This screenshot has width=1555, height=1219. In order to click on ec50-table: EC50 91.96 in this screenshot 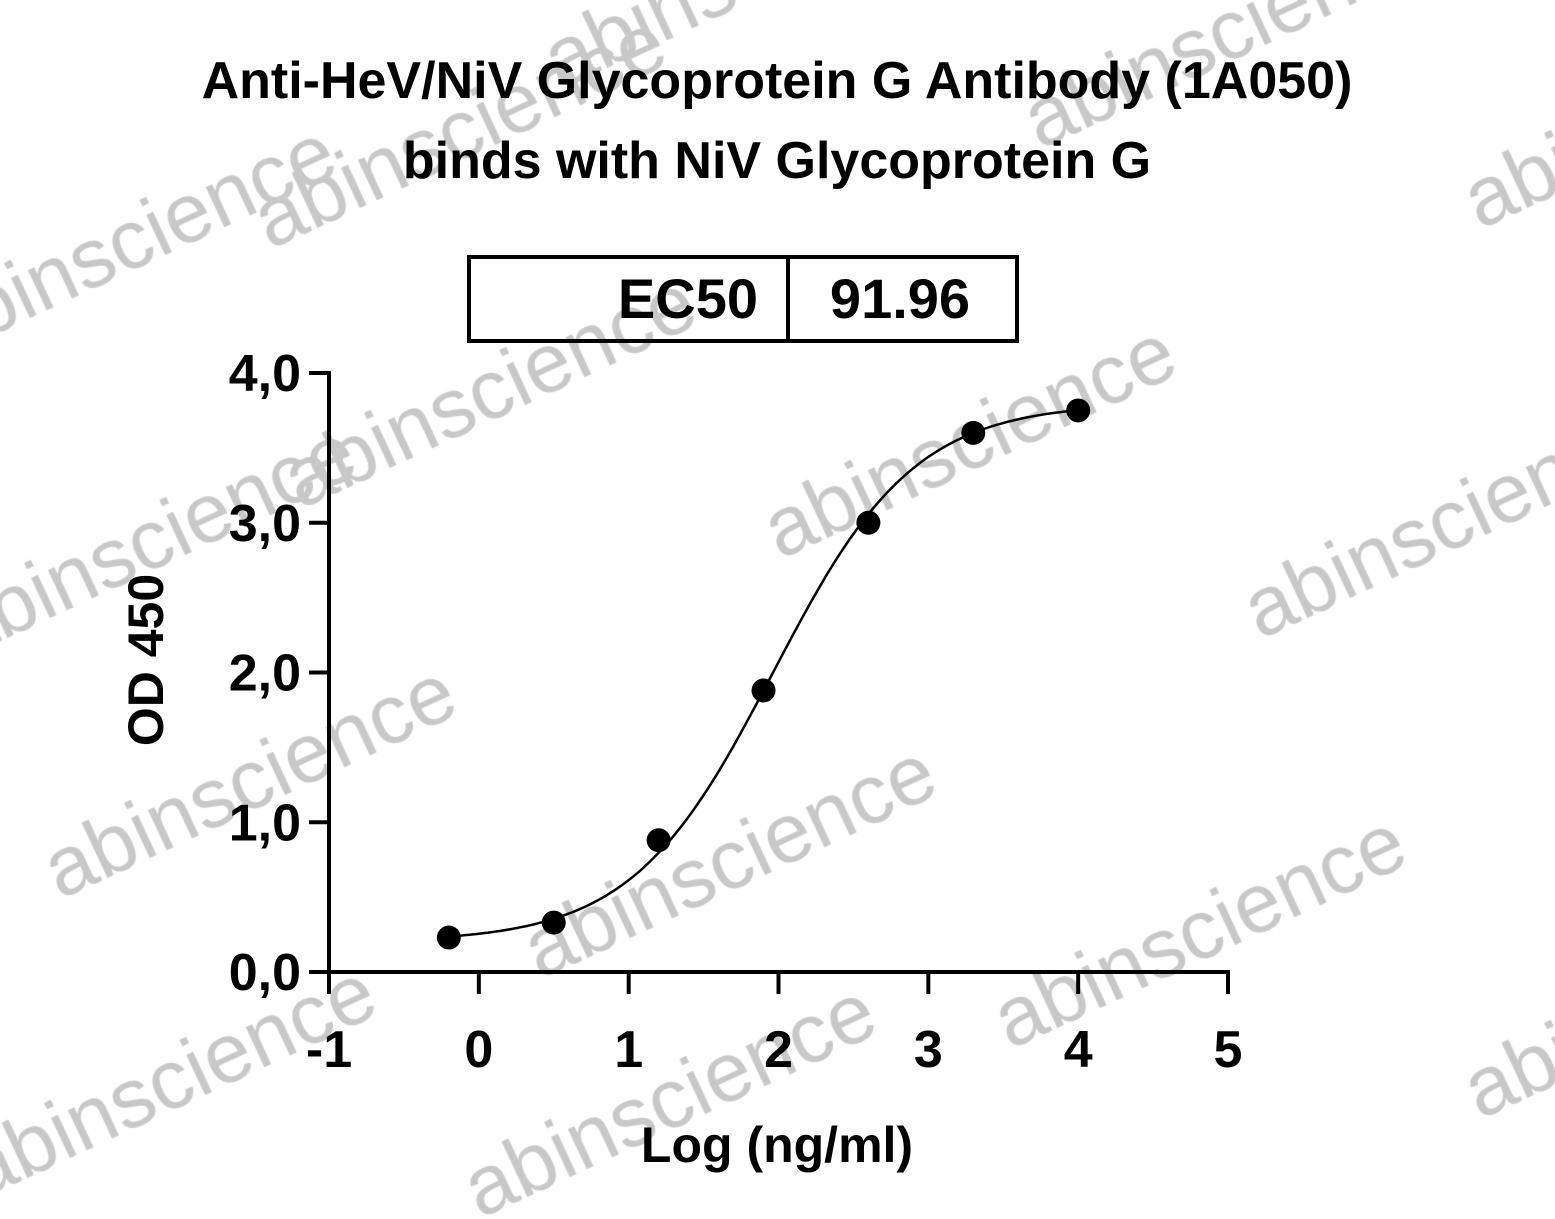, I will do `click(743, 299)`.